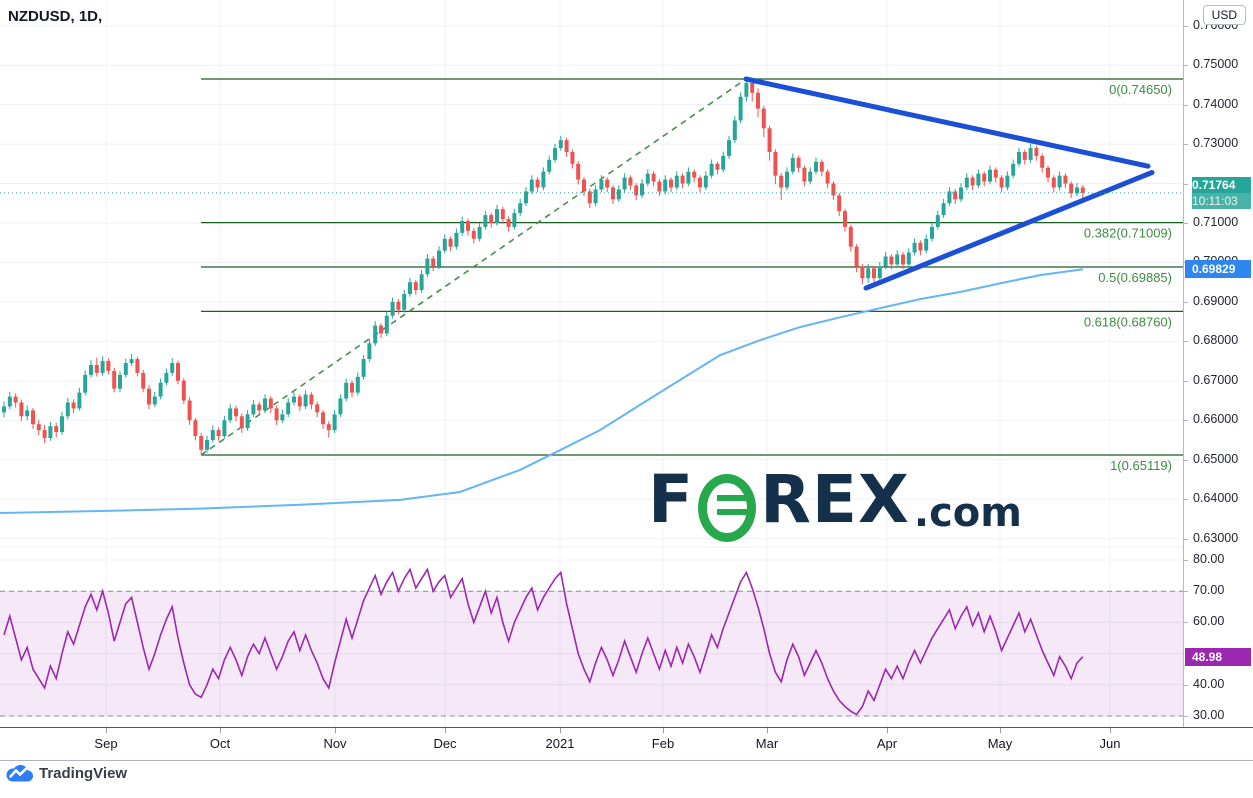 The image size is (1253, 798). I want to click on tradingview-logo: TradingView, so click(66, 773).